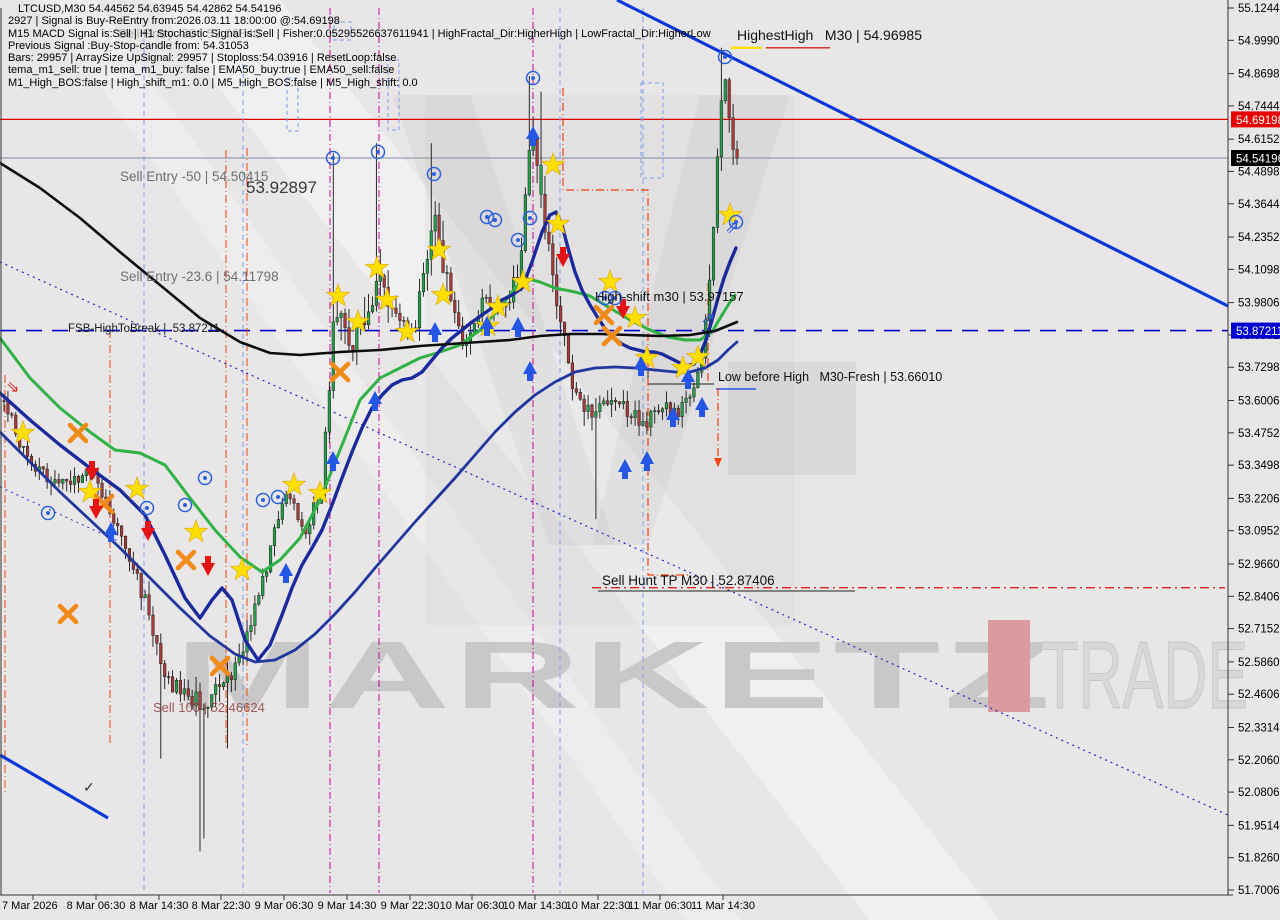 This screenshot has width=1280, height=920. Describe the element at coordinates (1144, 675) in the screenshot. I see `watermark-text-right: TRADE` at that location.